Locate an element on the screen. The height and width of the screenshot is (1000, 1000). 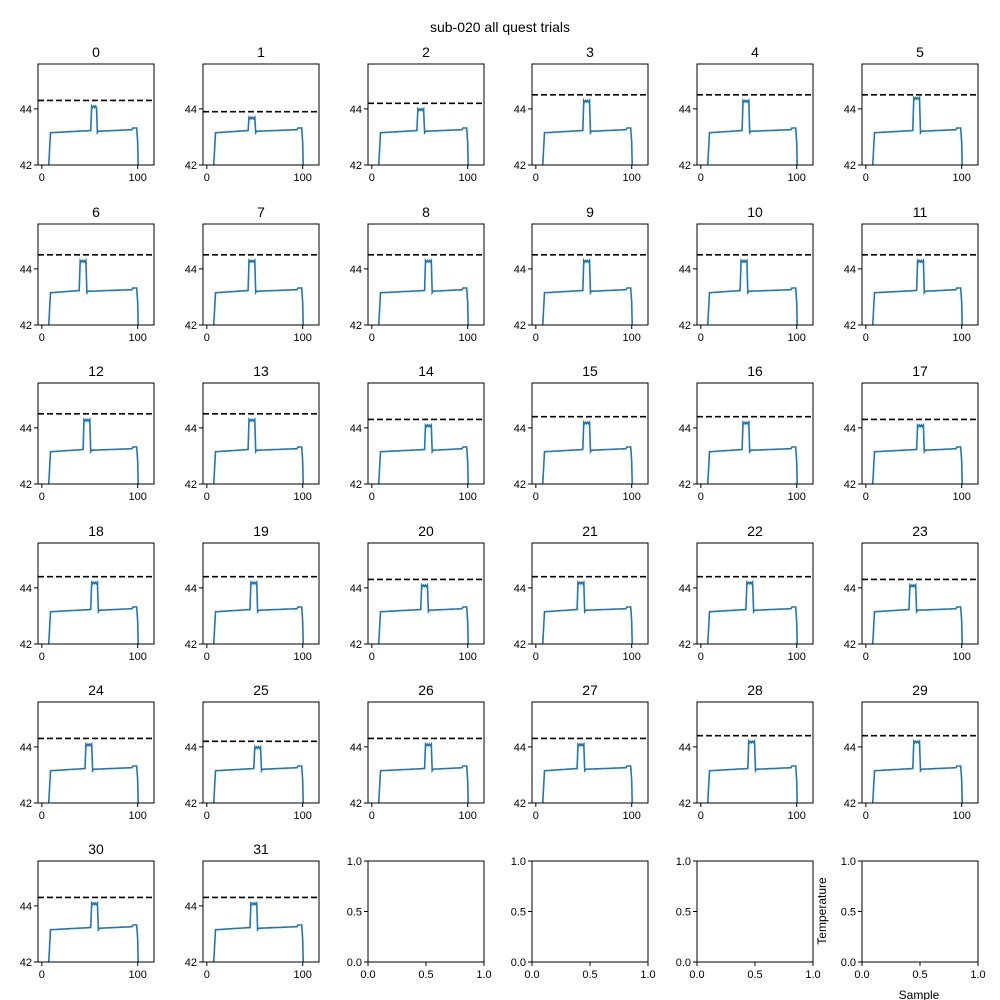
subplot: 15 42 44 0 100 is located at coordinates (581, 433).